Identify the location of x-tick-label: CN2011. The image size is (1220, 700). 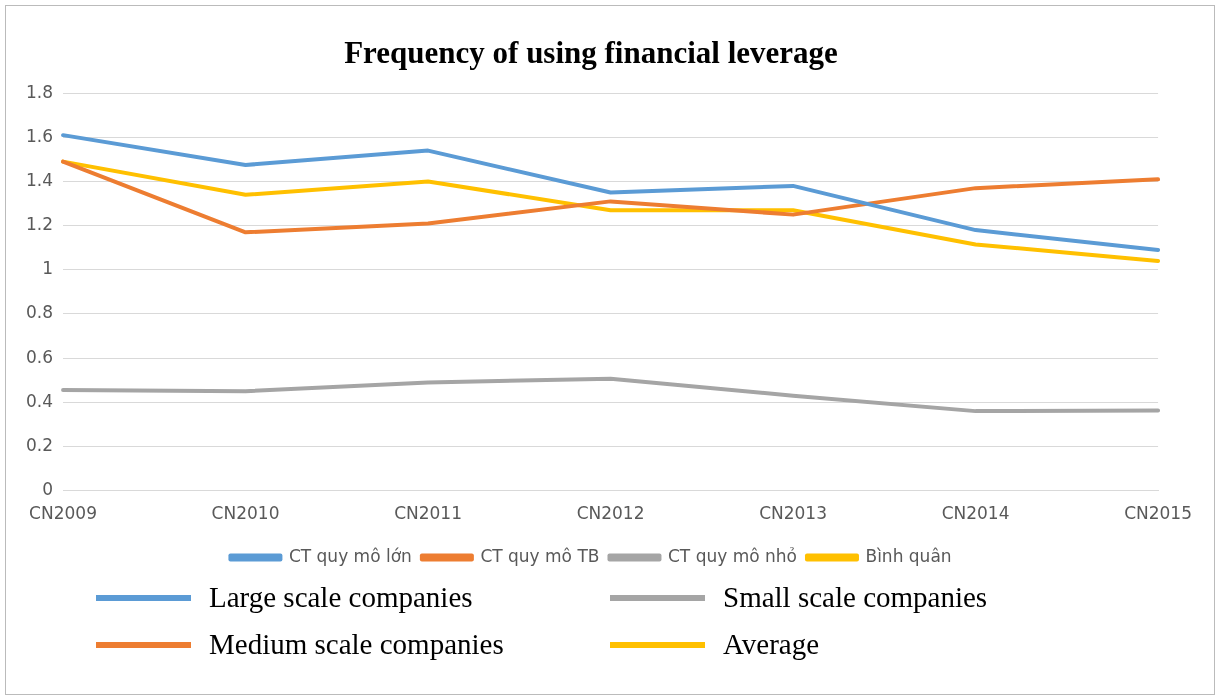
(428, 513).